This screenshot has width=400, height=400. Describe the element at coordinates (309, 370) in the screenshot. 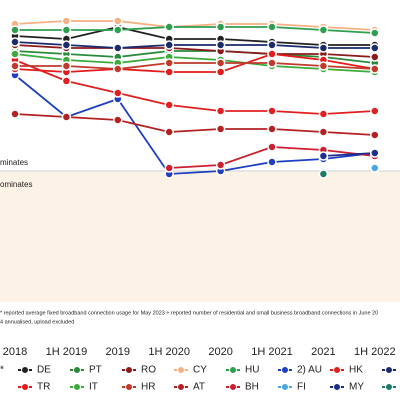

I see `legend-label: 2) AU` at that location.